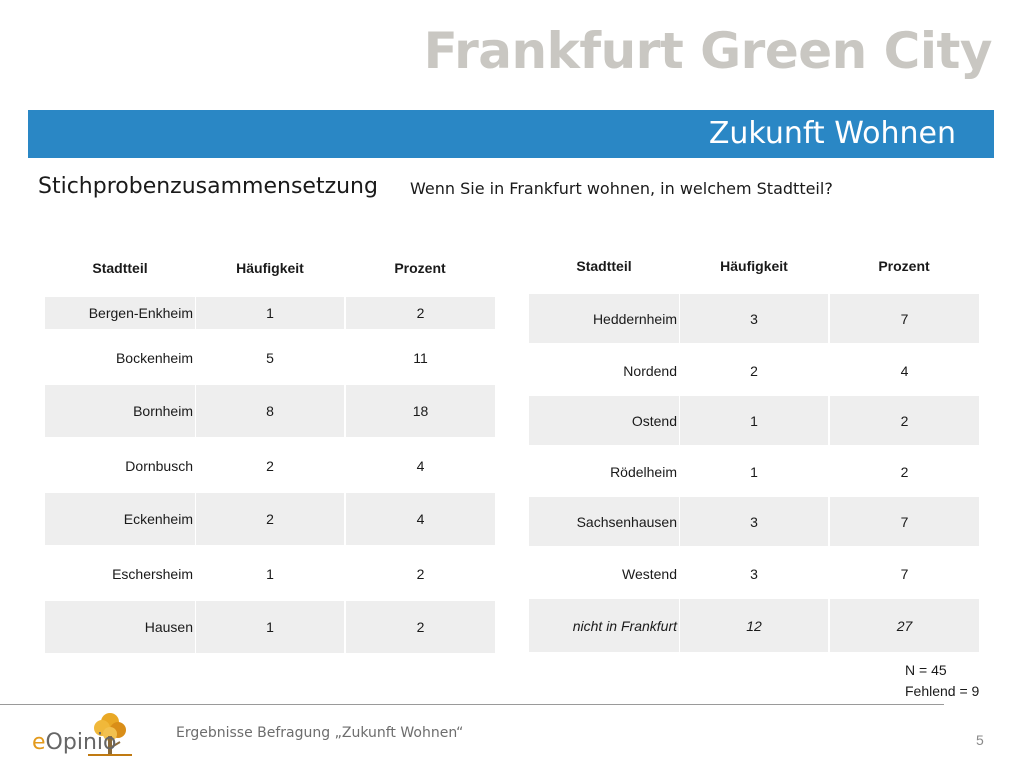  I want to click on district-name-cell: Eckenheim, so click(120, 519).